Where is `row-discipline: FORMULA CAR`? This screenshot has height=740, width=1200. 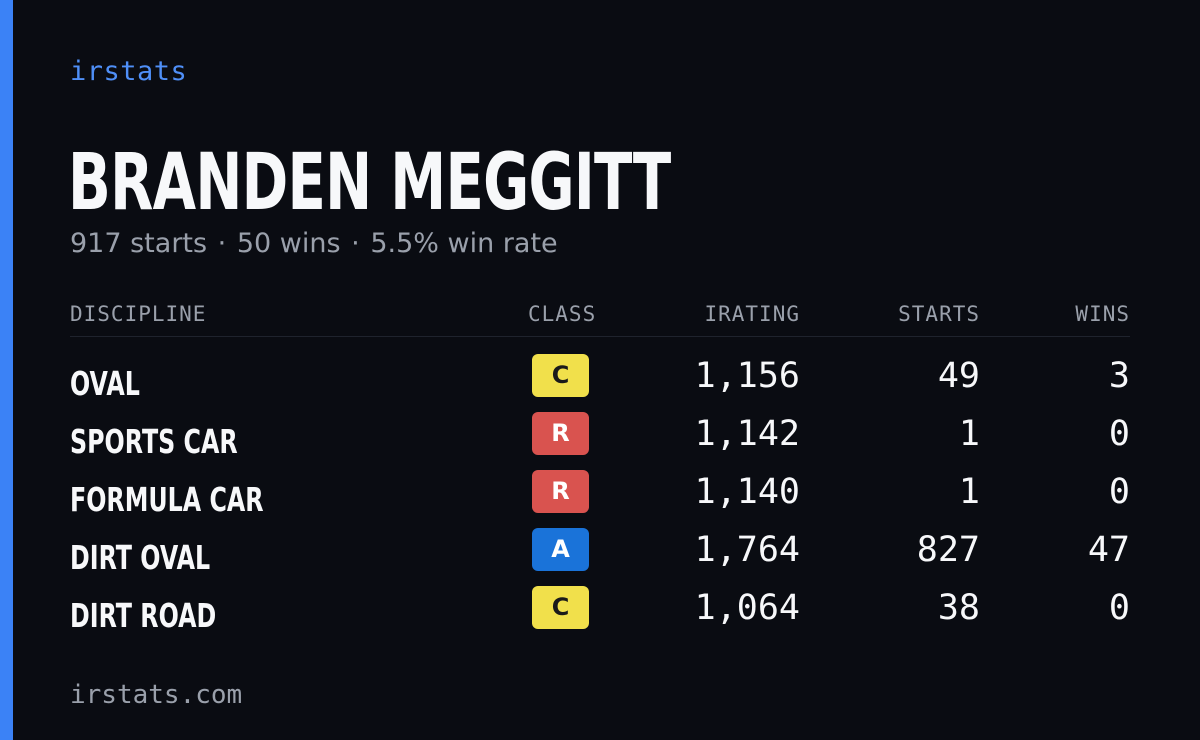 row-discipline: FORMULA CAR is located at coordinates (167, 499).